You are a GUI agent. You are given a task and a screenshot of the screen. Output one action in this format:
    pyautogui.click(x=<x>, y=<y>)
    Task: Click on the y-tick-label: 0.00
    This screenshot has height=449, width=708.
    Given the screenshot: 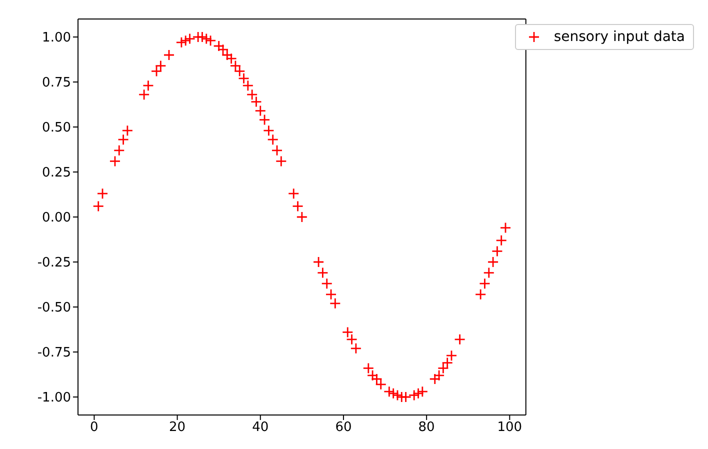 What is the action you would take?
    pyautogui.click(x=56, y=218)
    